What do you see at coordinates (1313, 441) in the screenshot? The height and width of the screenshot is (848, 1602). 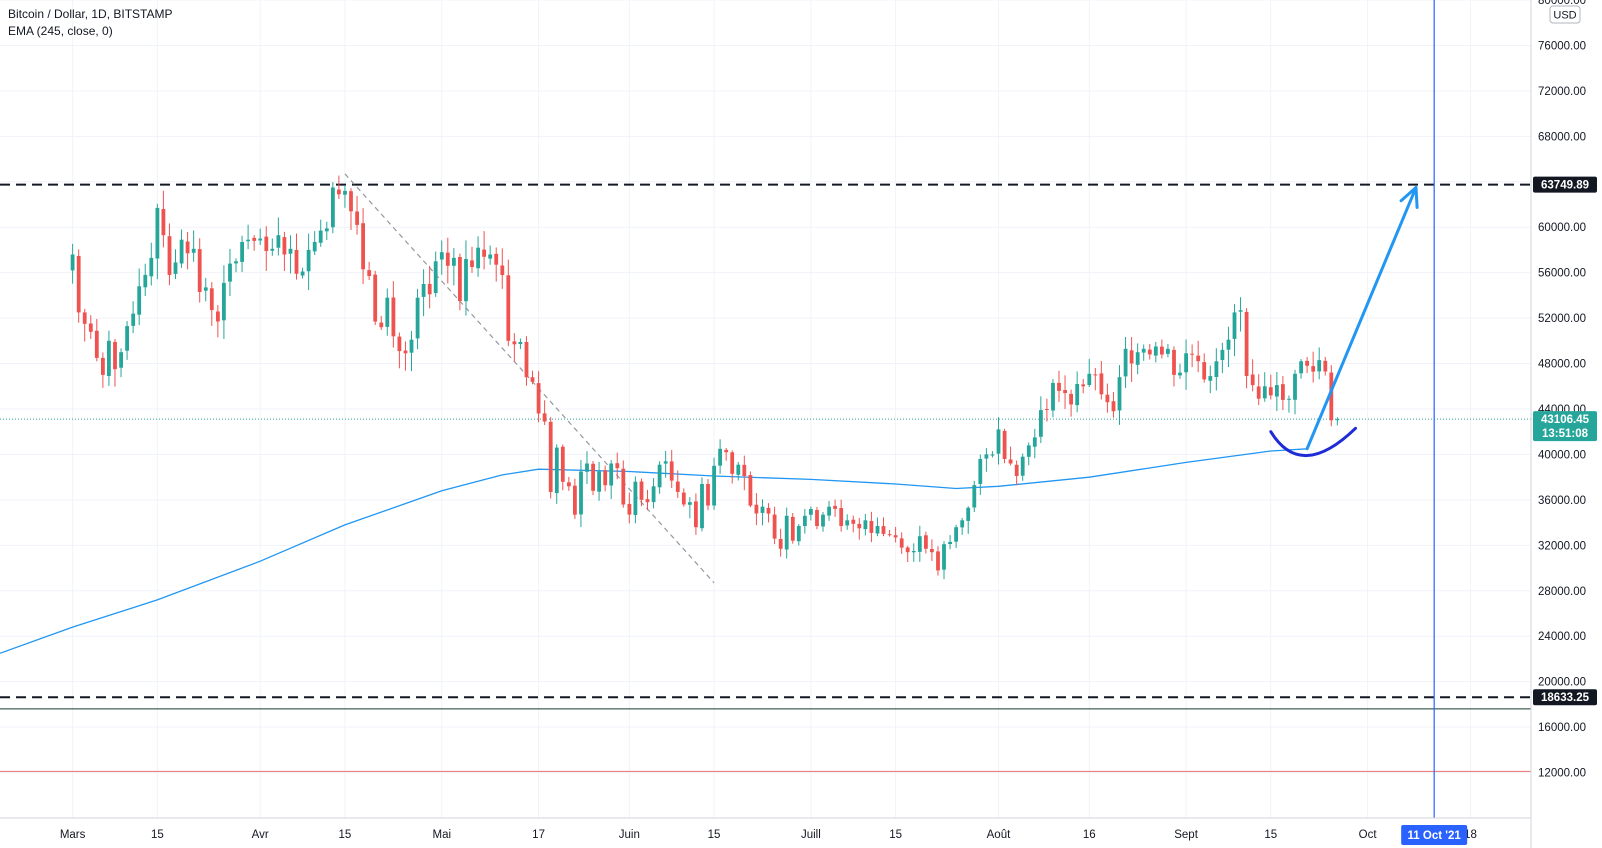 I see `bottom-curve` at bounding box center [1313, 441].